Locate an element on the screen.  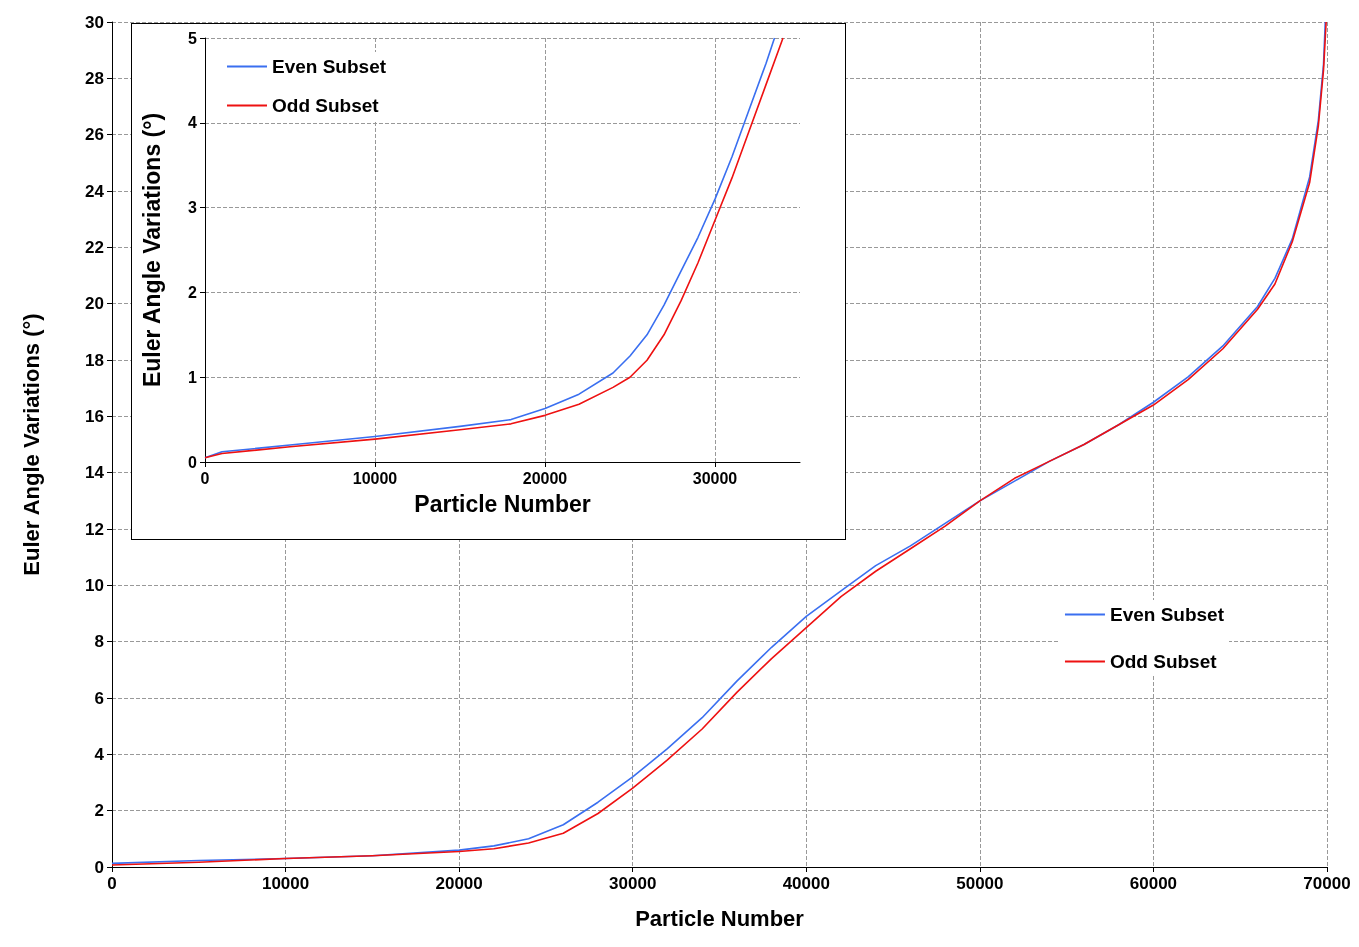
x-tick-label: 70000 is located at coordinates (1327, 883).